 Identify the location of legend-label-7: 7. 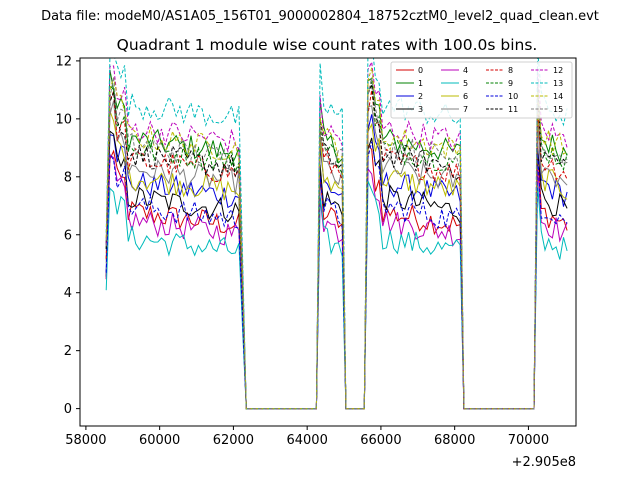
(465, 109).